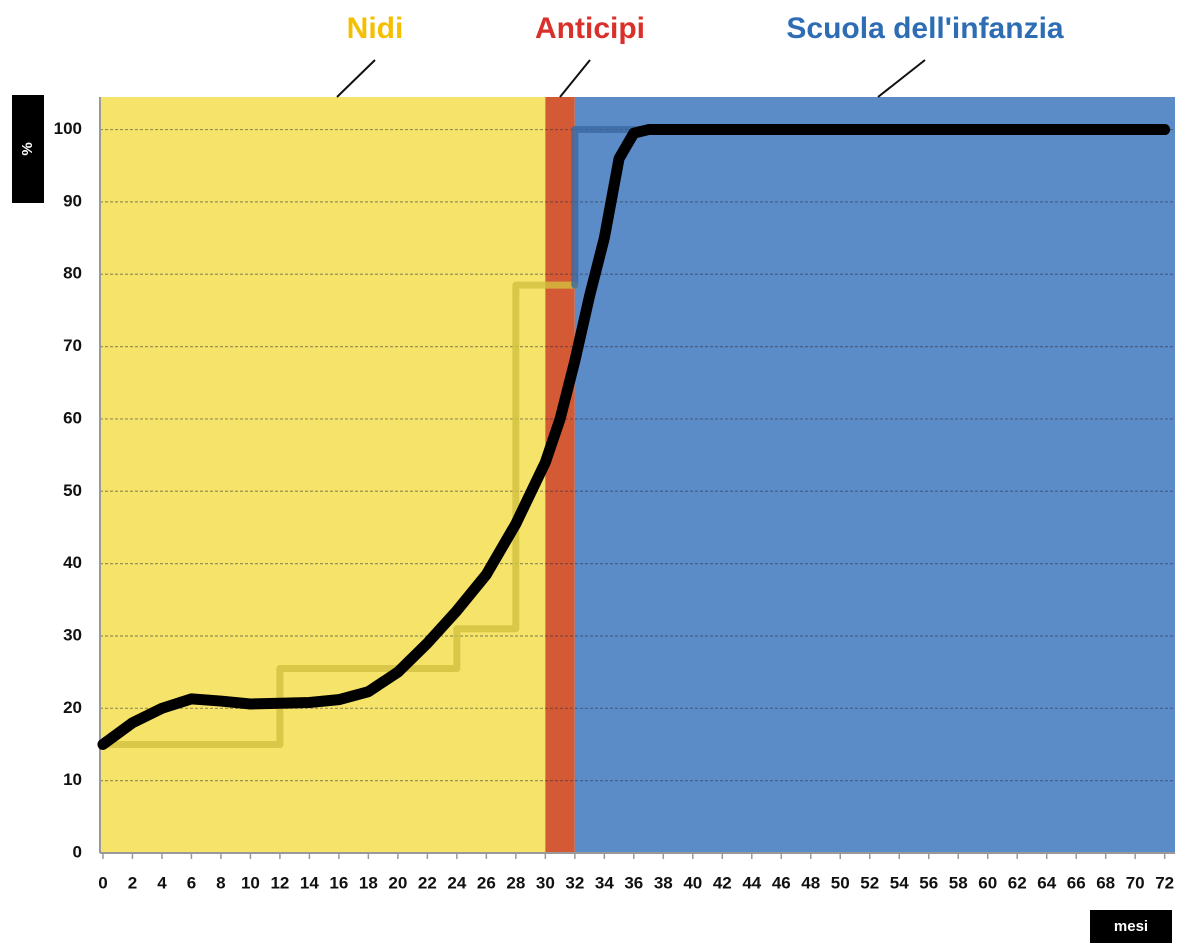 The height and width of the screenshot is (943, 1180). What do you see at coordinates (590, 28) in the screenshot?
I see `region-label: Anticipi` at bounding box center [590, 28].